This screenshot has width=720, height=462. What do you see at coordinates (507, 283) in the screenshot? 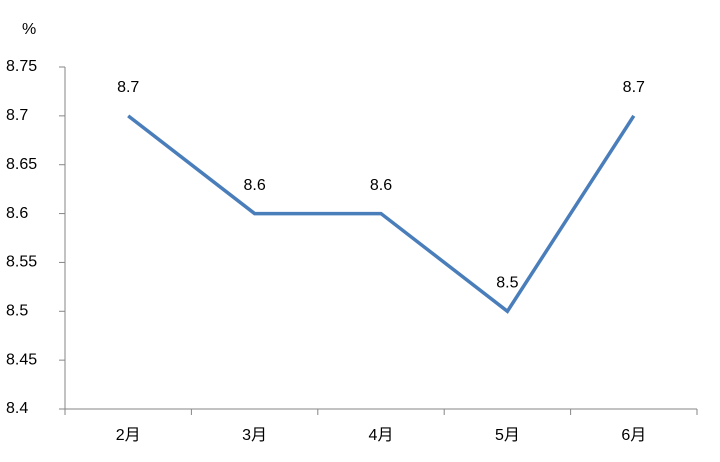
I see `data-label: 8.5` at bounding box center [507, 283].